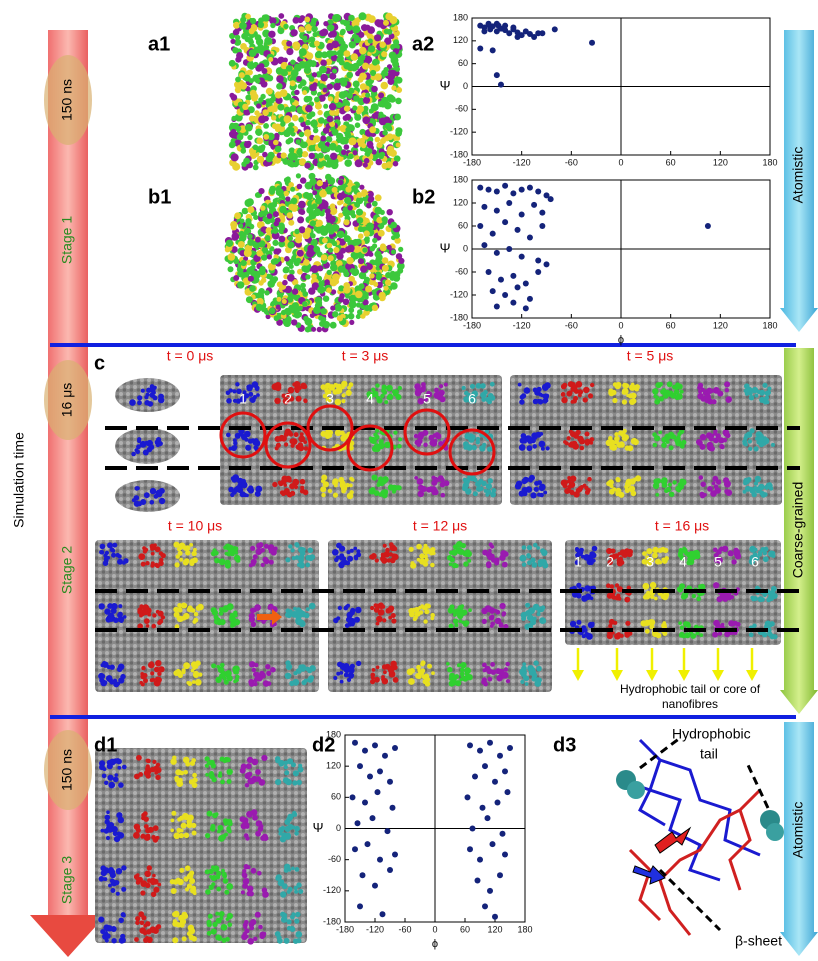  I want to click on y-tick-label: 60, so click(463, 63).